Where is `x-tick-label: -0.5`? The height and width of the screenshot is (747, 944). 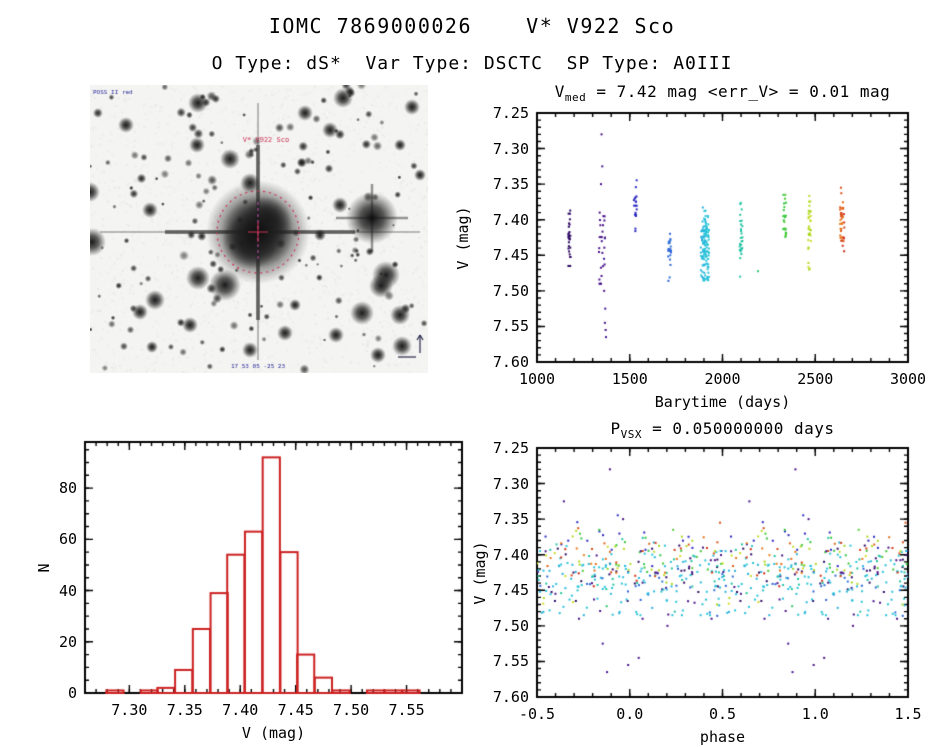 x-tick-label: -0.5 is located at coordinates (537, 714).